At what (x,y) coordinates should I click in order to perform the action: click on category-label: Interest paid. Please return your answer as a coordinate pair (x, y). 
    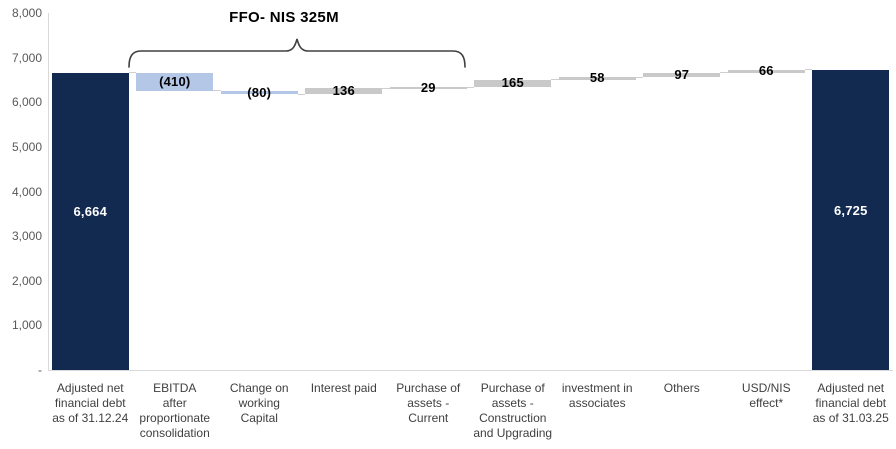
    Looking at the image, I should click on (343, 388).